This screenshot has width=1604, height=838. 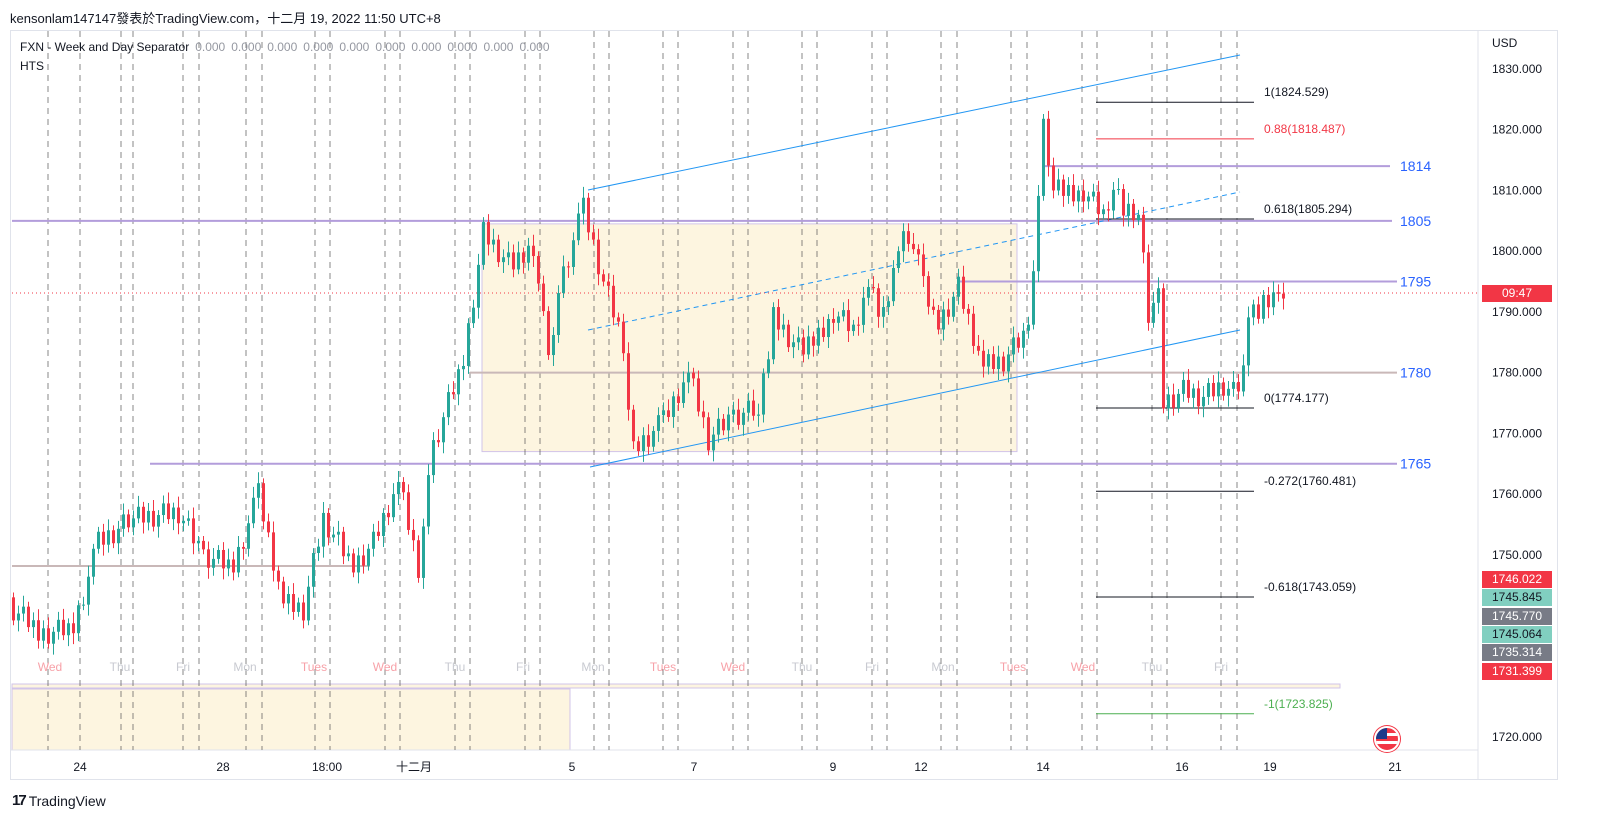 I want to click on time-tick-label: 5, so click(x=572, y=767).